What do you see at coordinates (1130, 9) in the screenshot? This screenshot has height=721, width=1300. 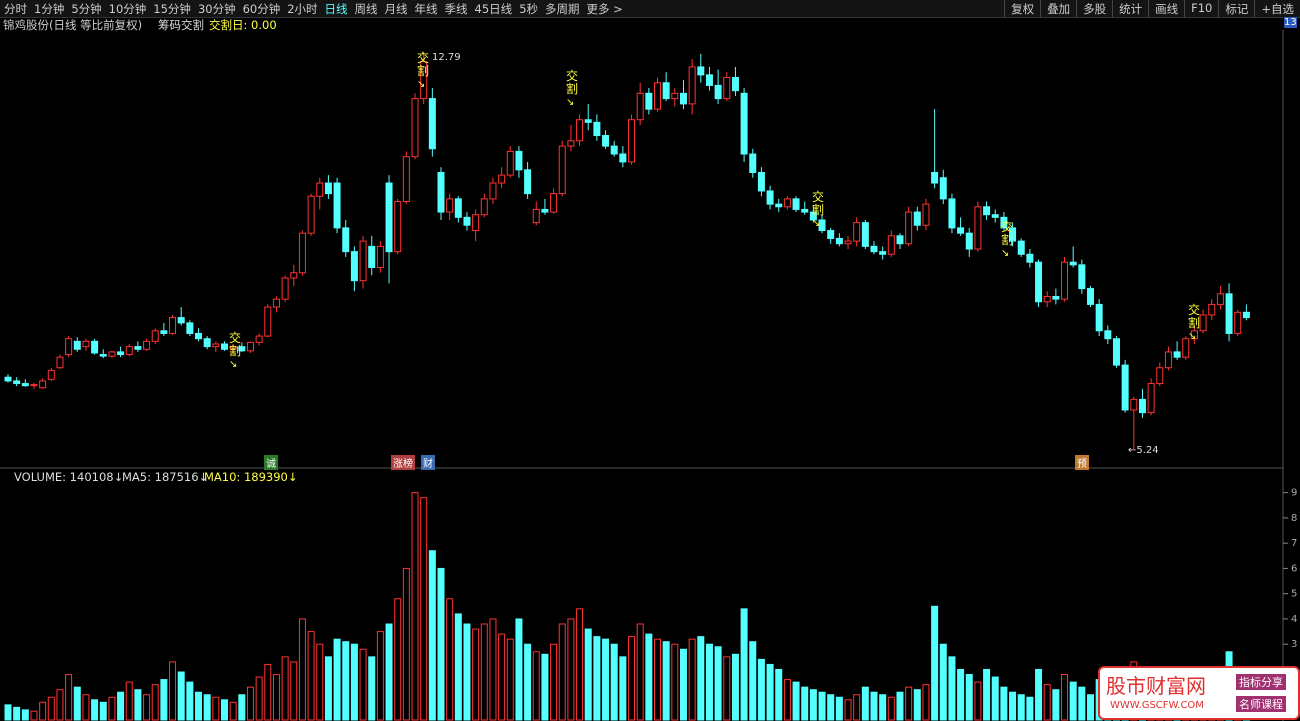 I see `tool-button: 统计` at bounding box center [1130, 9].